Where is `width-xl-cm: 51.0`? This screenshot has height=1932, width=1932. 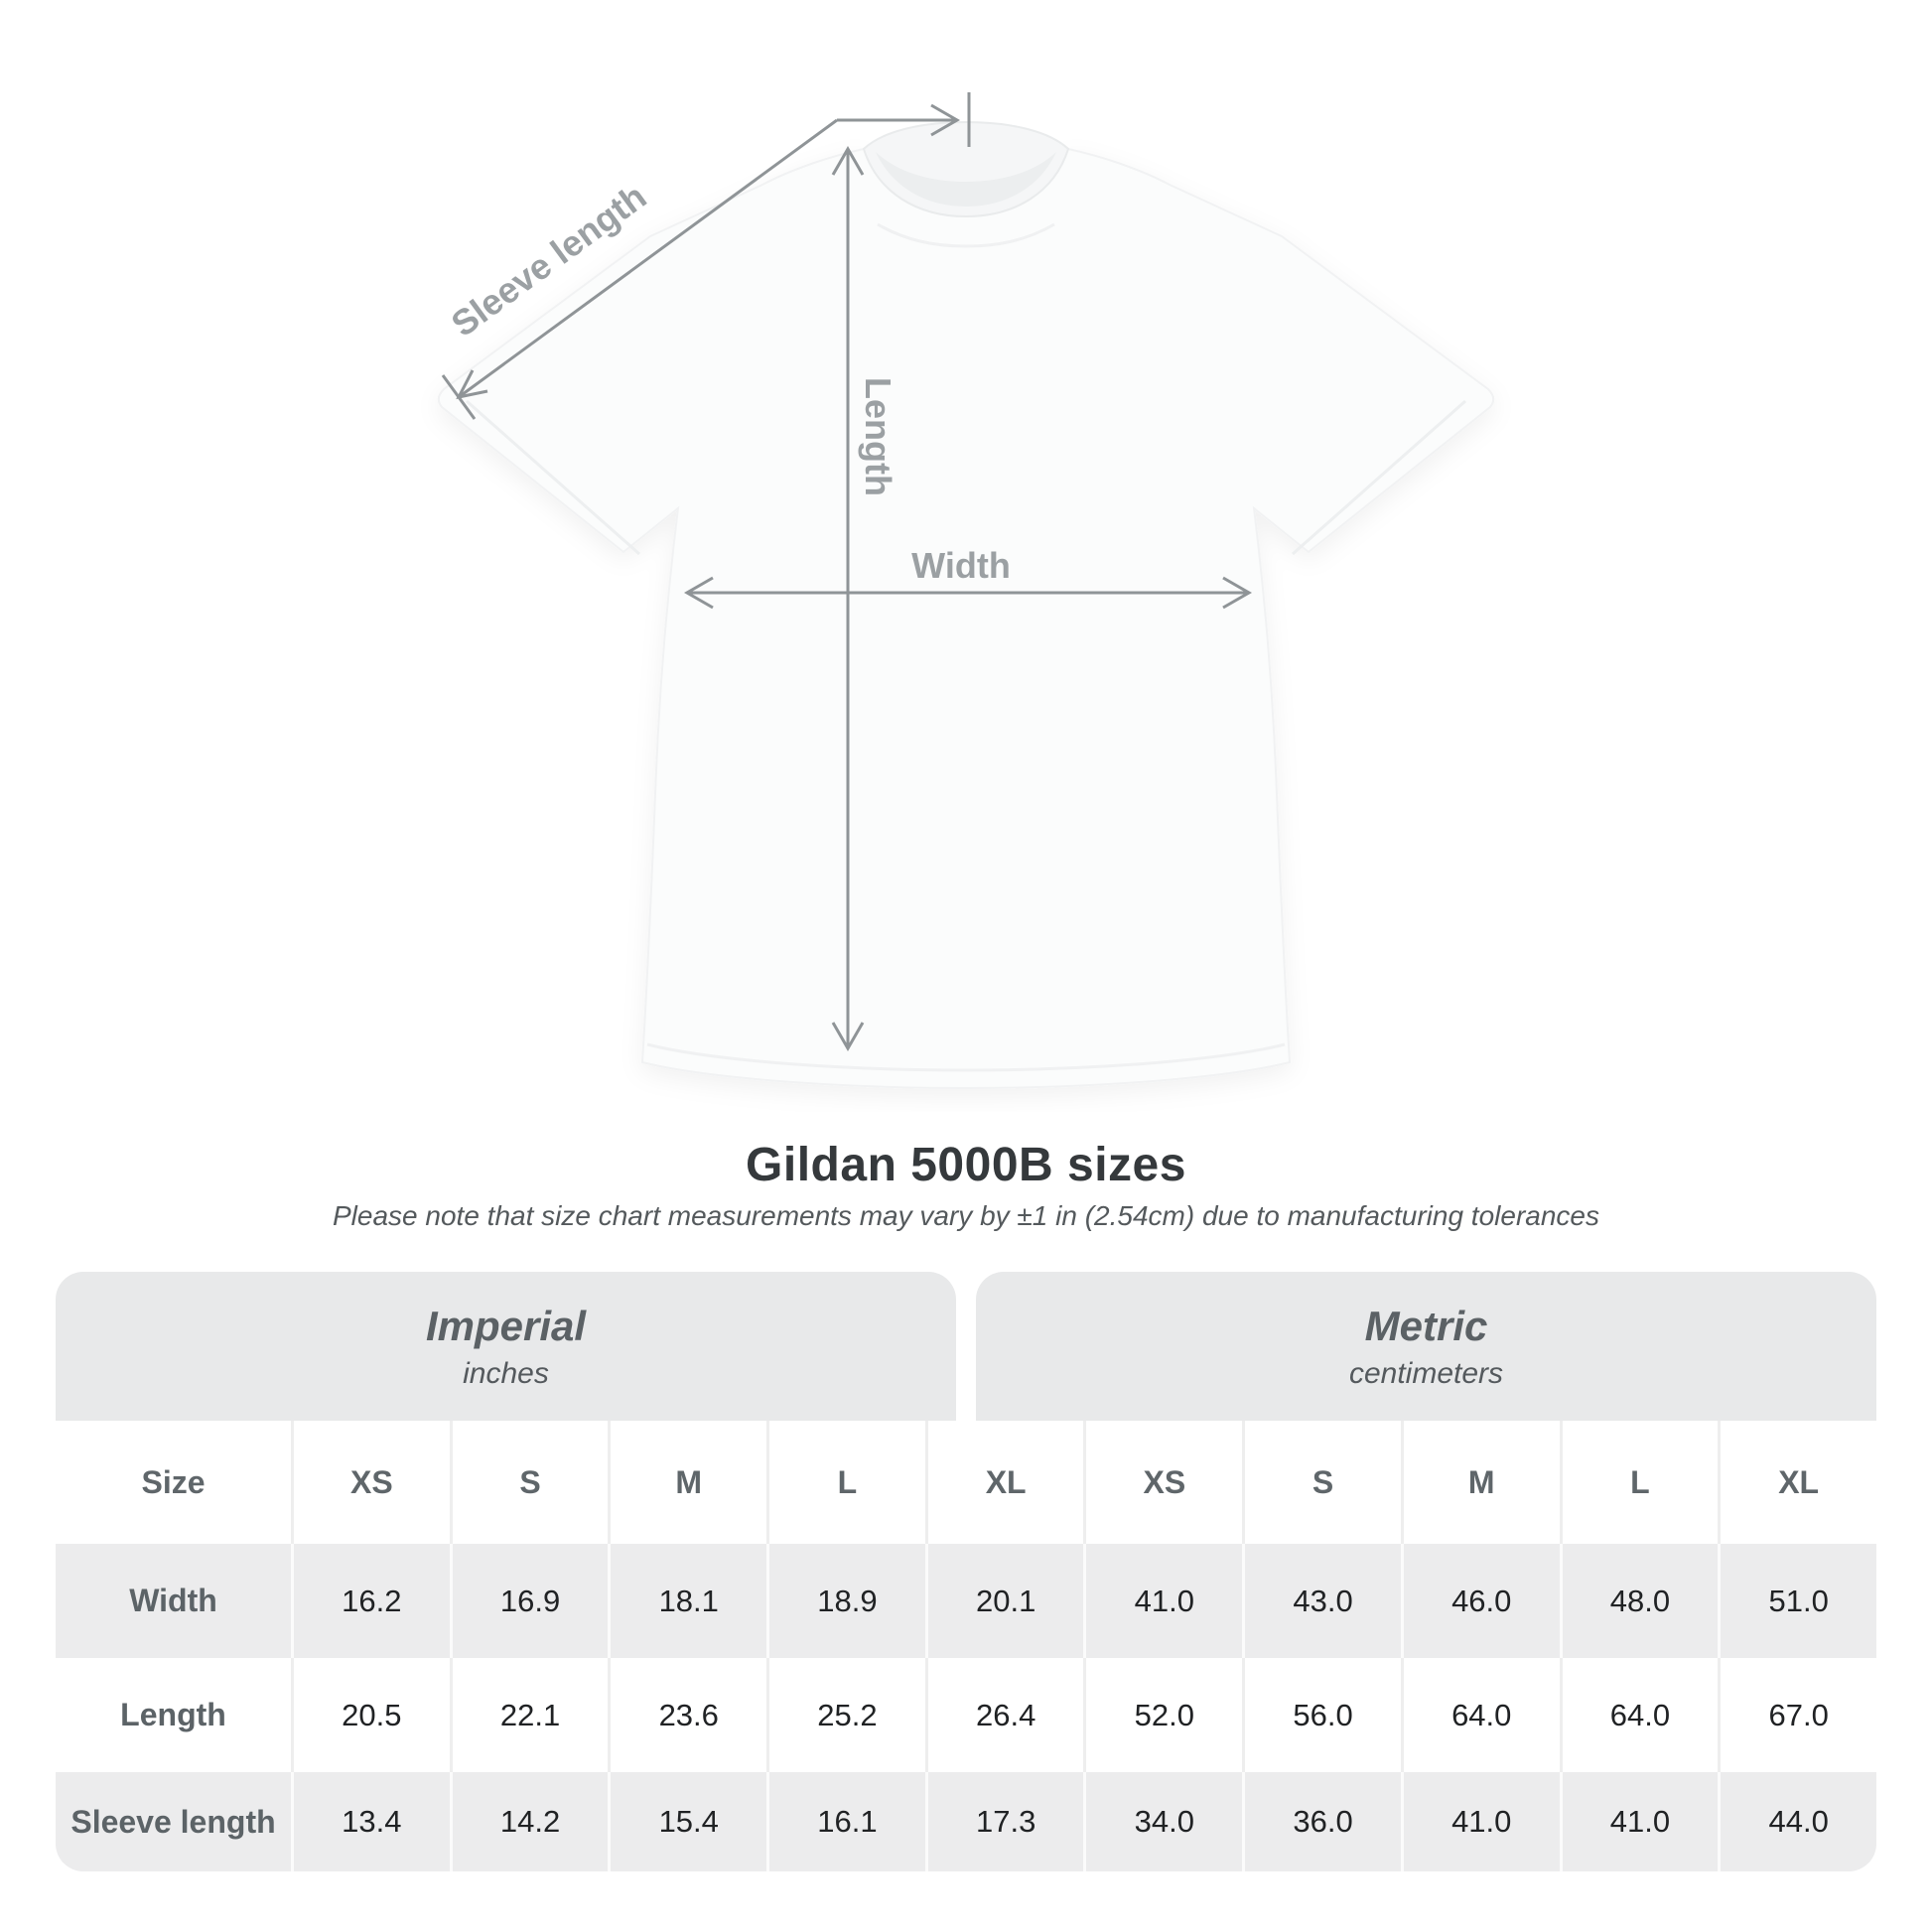
width-xl-cm: 51.0 is located at coordinates (1797, 1601).